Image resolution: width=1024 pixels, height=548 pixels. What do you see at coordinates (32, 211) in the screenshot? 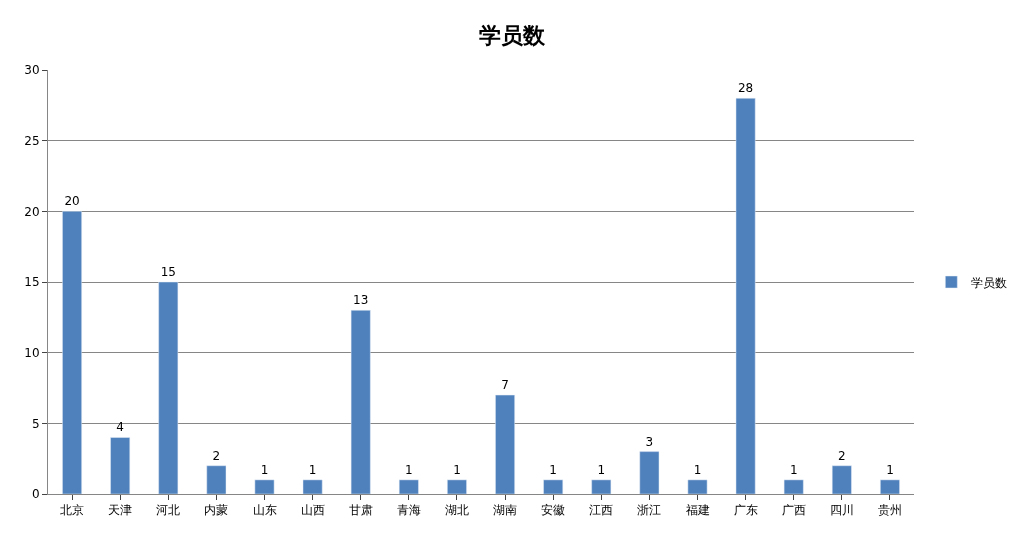
I see `y-tick-label: 20` at bounding box center [32, 211].